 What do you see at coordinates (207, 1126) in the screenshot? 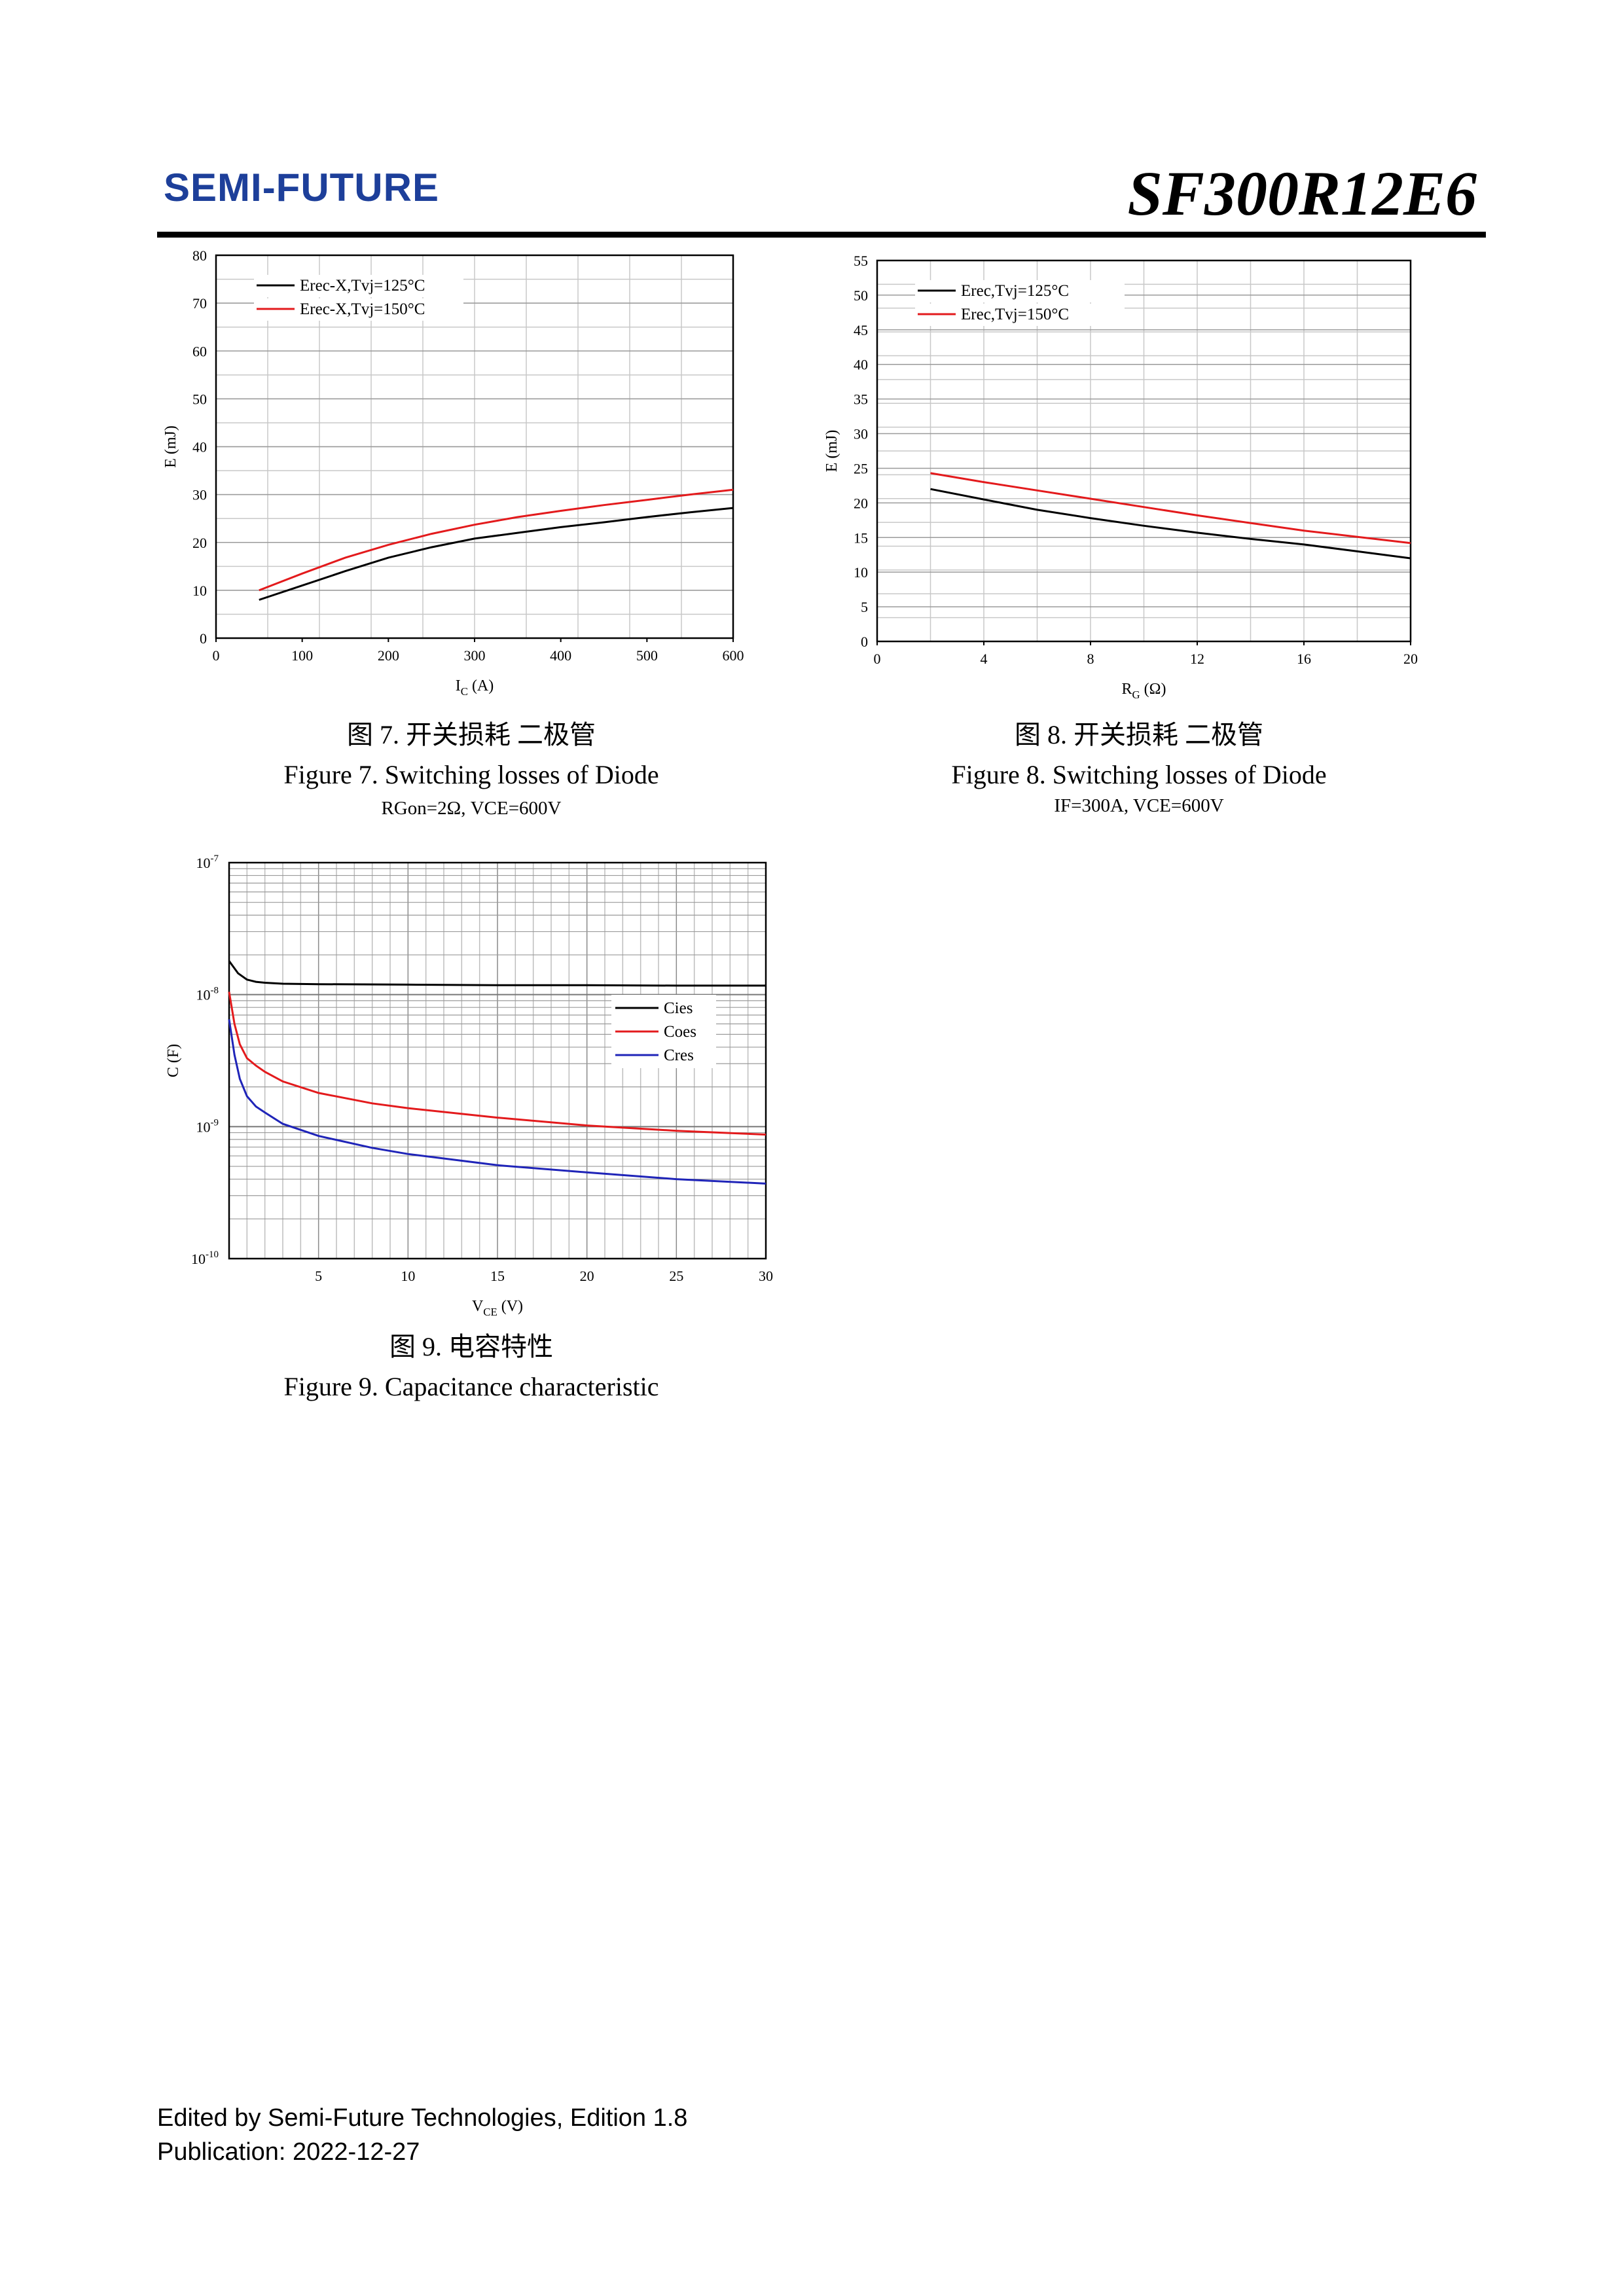
I see `y-tick-label: 10⁻⁹` at bounding box center [207, 1126].